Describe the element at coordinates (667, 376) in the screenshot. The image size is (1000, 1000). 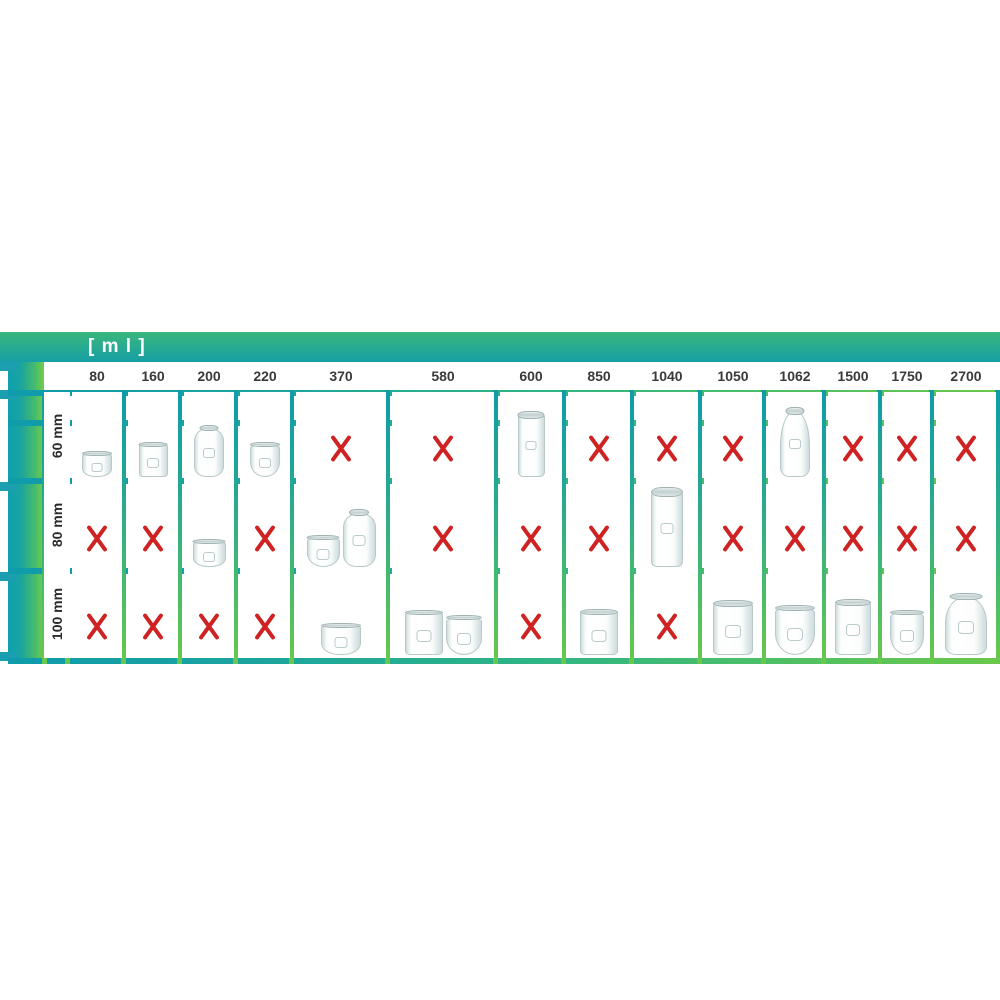
I see `column-header-1040: 1040` at that location.